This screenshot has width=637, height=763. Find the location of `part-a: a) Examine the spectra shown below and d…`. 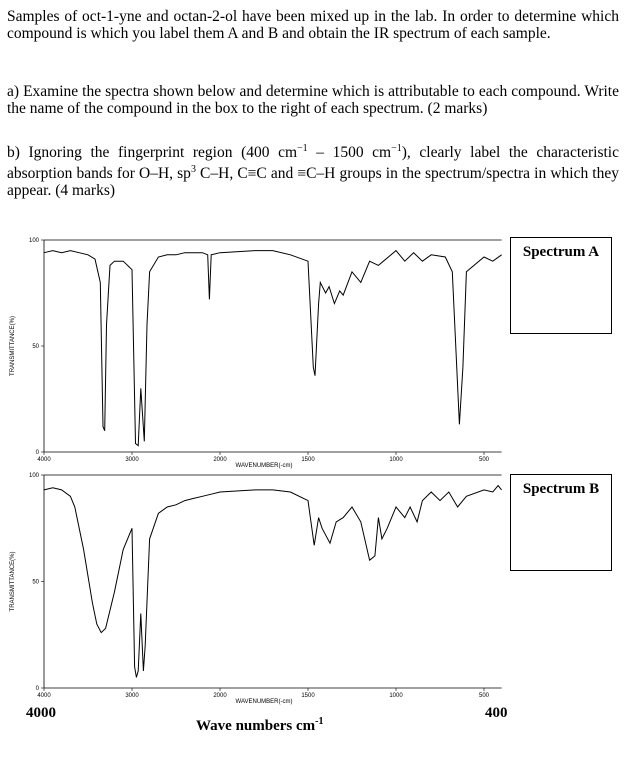

part-a: a) Examine the spectra shown below and d… is located at coordinates (313, 100).